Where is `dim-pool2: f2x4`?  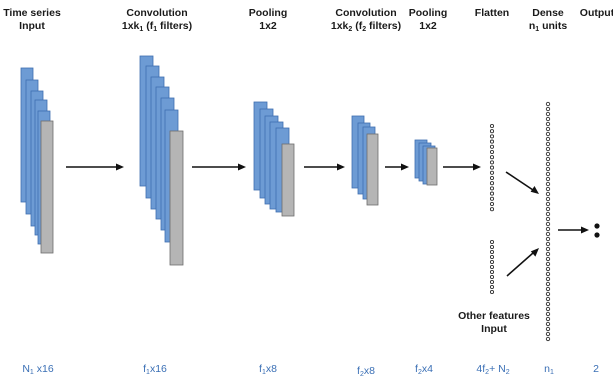 dim-pool2: f2x4 is located at coordinates (424, 369).